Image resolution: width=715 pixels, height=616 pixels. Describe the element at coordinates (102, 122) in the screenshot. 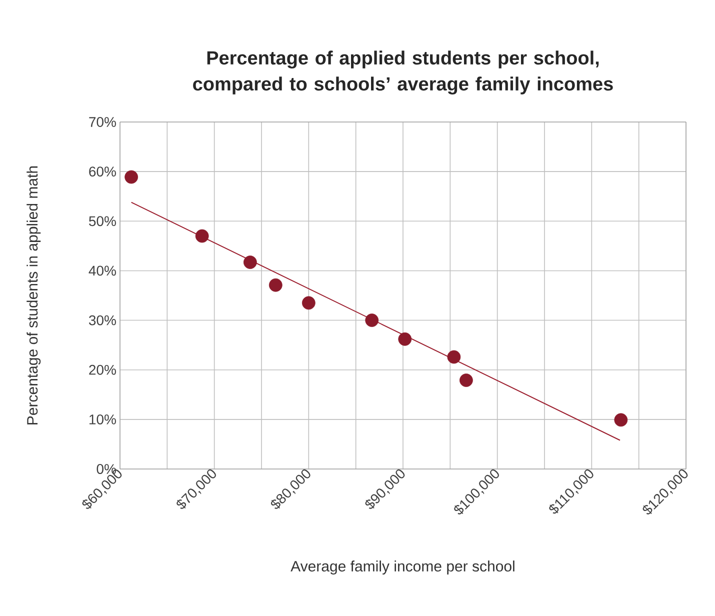

I see `y-tick-label: 70%` at that location.